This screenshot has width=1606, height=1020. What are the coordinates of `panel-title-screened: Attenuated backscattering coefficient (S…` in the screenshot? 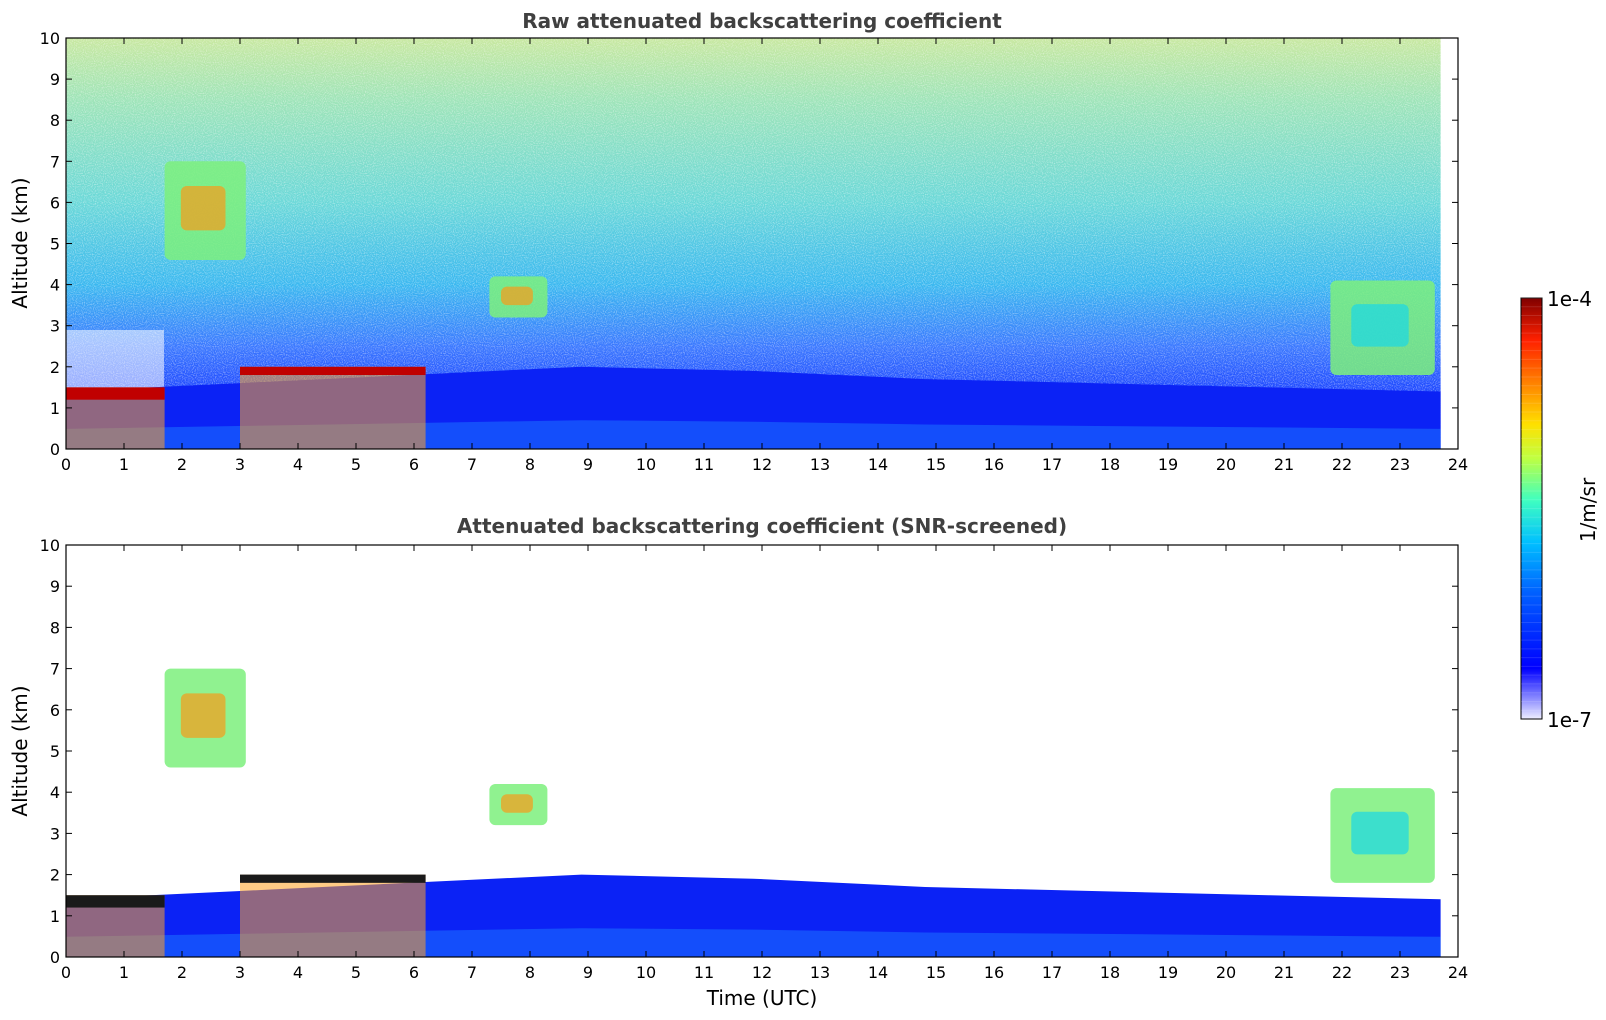 It's located at (762, 526).